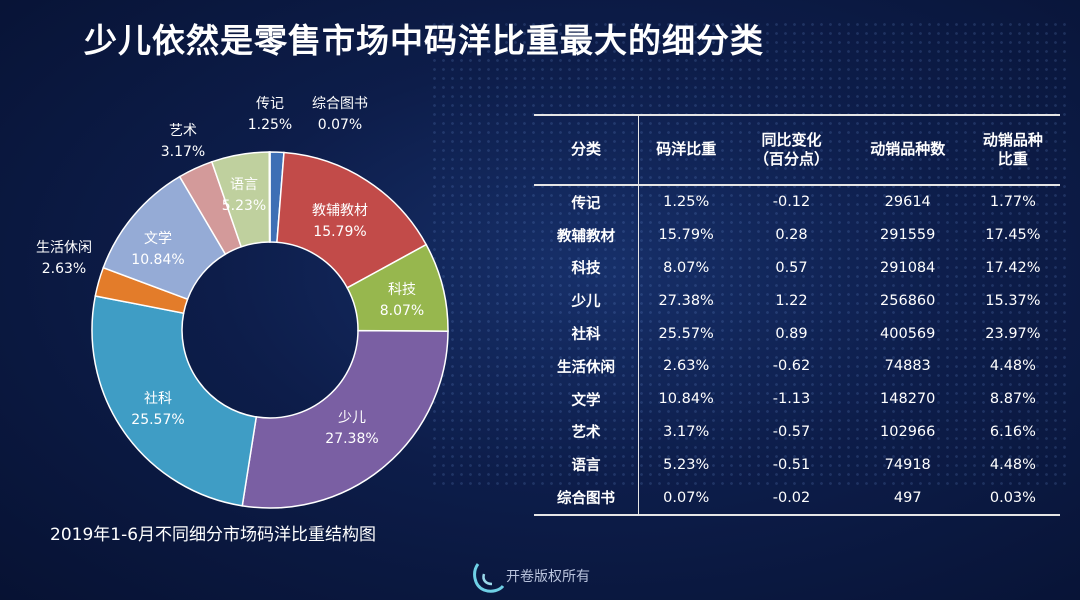 Image resolution: width=1080 pixels, height=600 pixels. What do you see at coordinates (907, 464) in the screenshot?
I see `table-cell: 74918` at bounding box center [907, 464].